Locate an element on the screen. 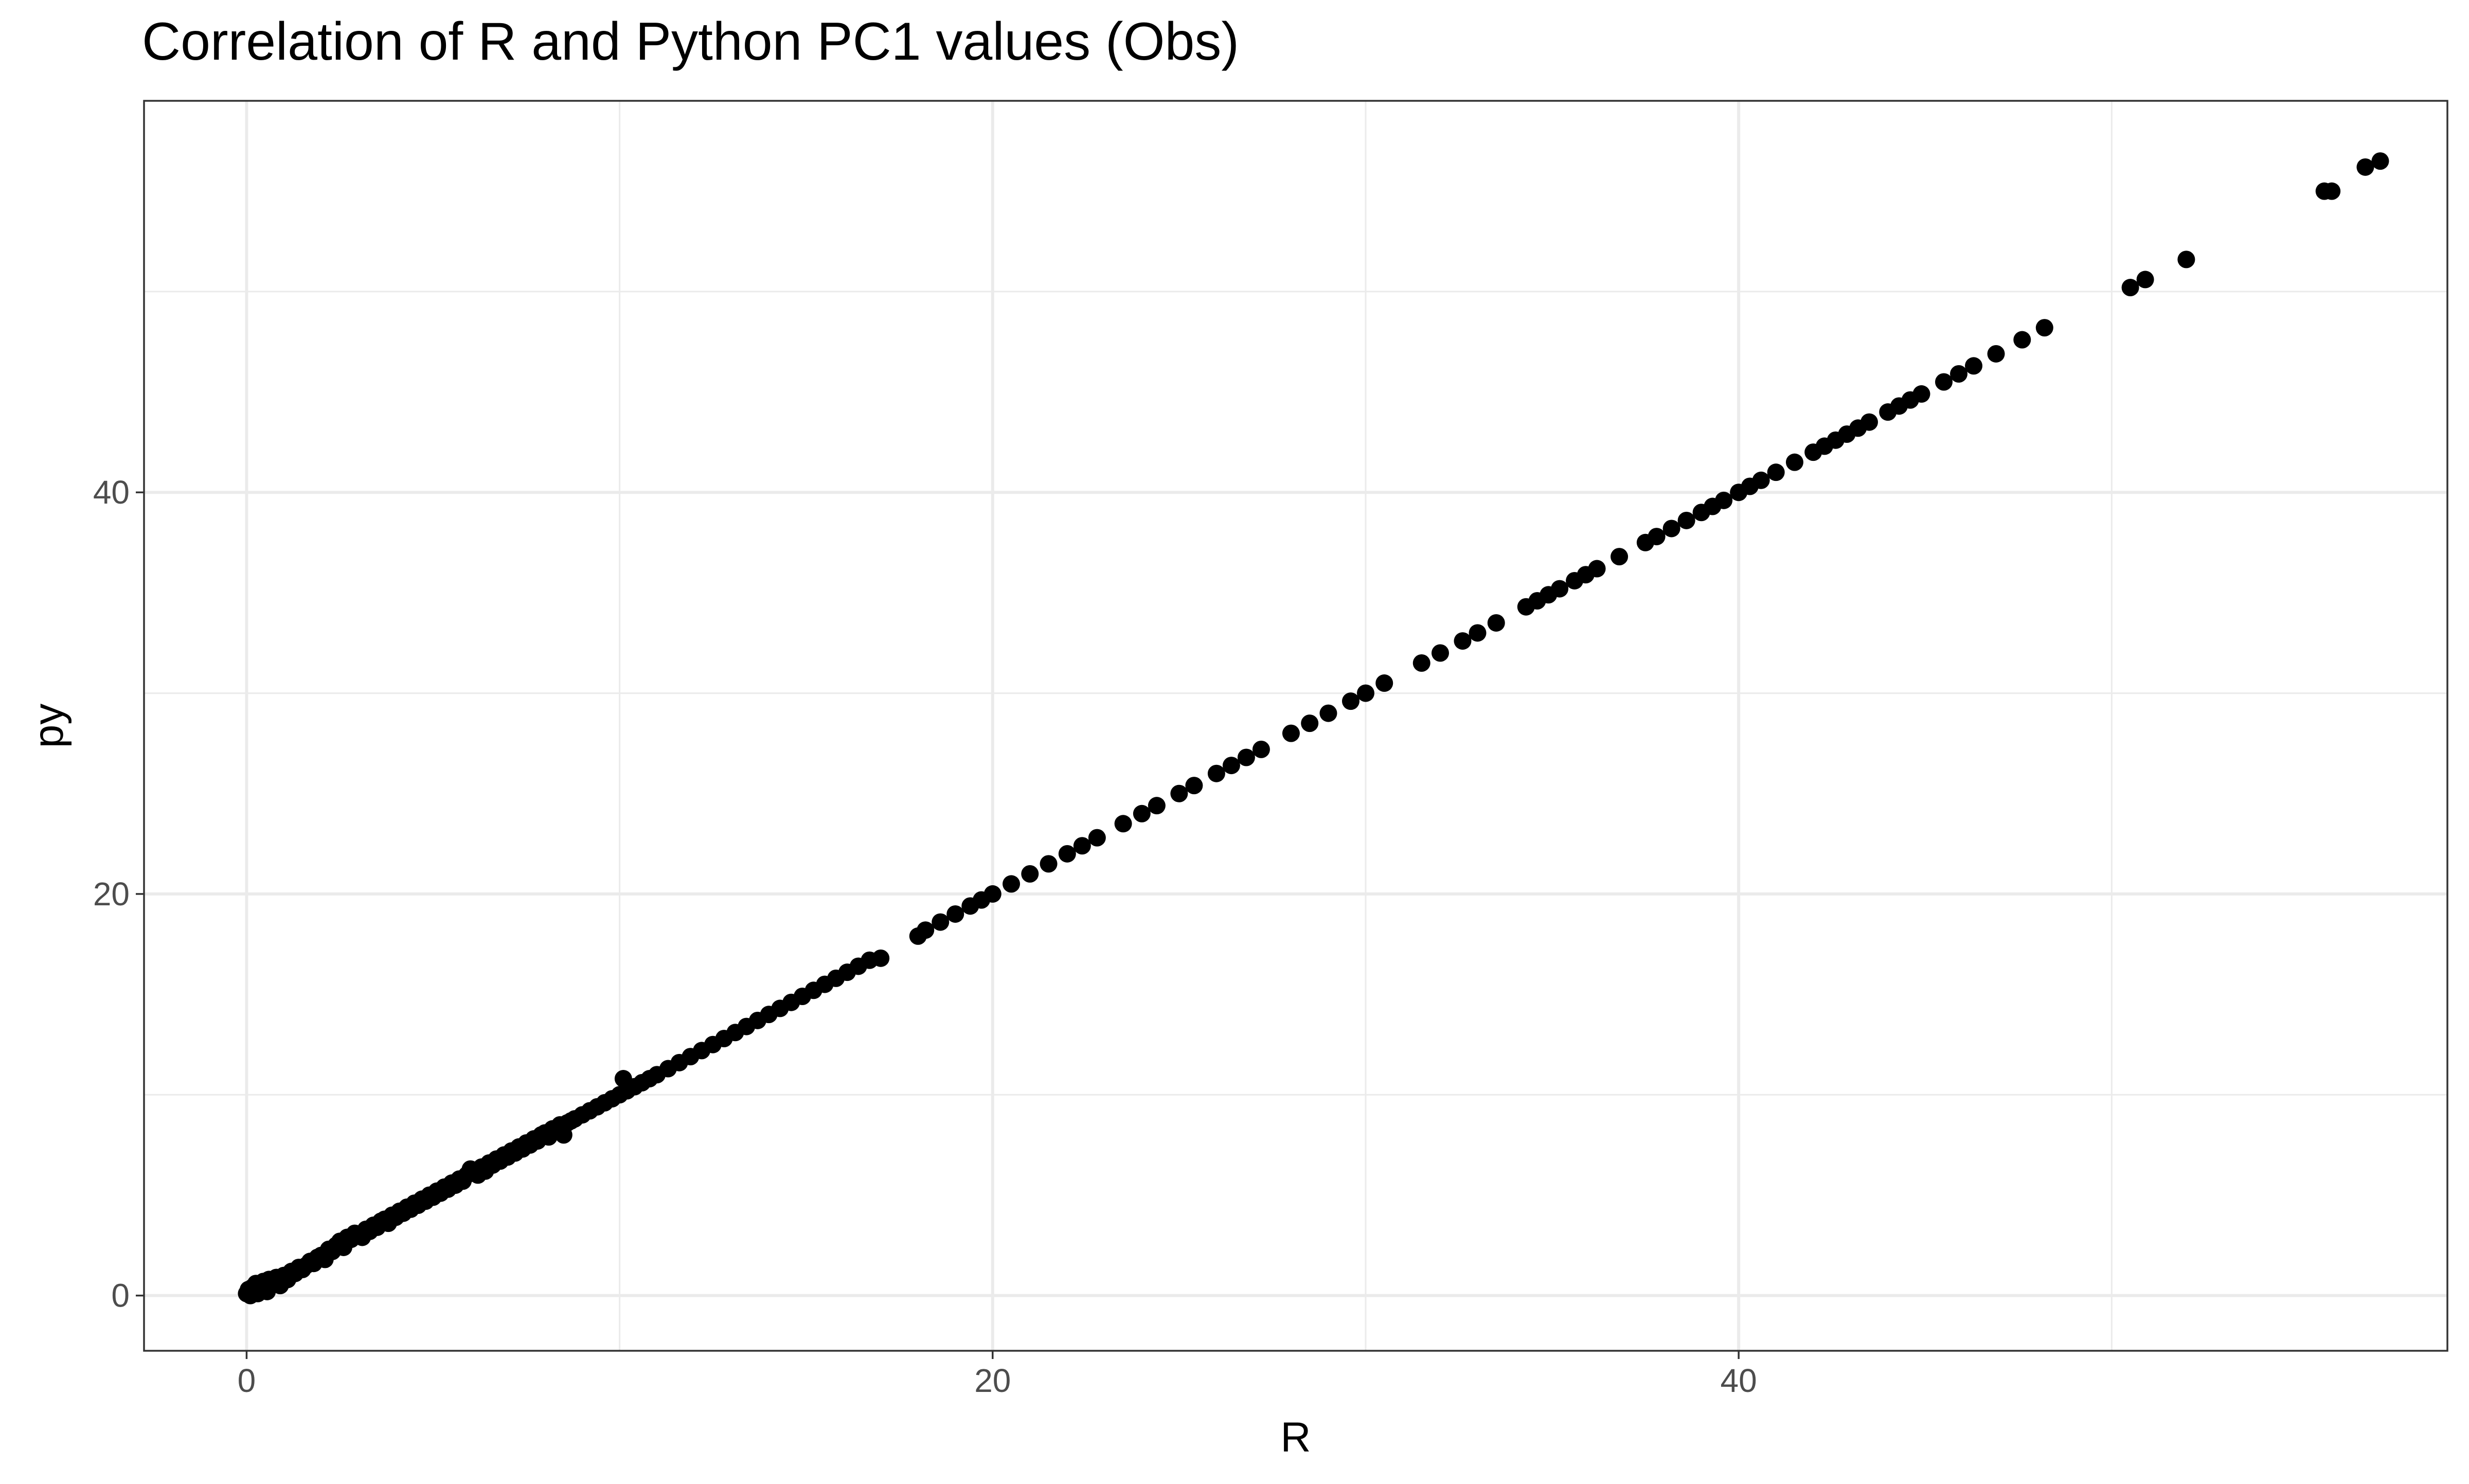 Image resolution: width=2469 pixels, height=1484 pixels. y-tick-label: 20 is located at coordinates (111, 894).